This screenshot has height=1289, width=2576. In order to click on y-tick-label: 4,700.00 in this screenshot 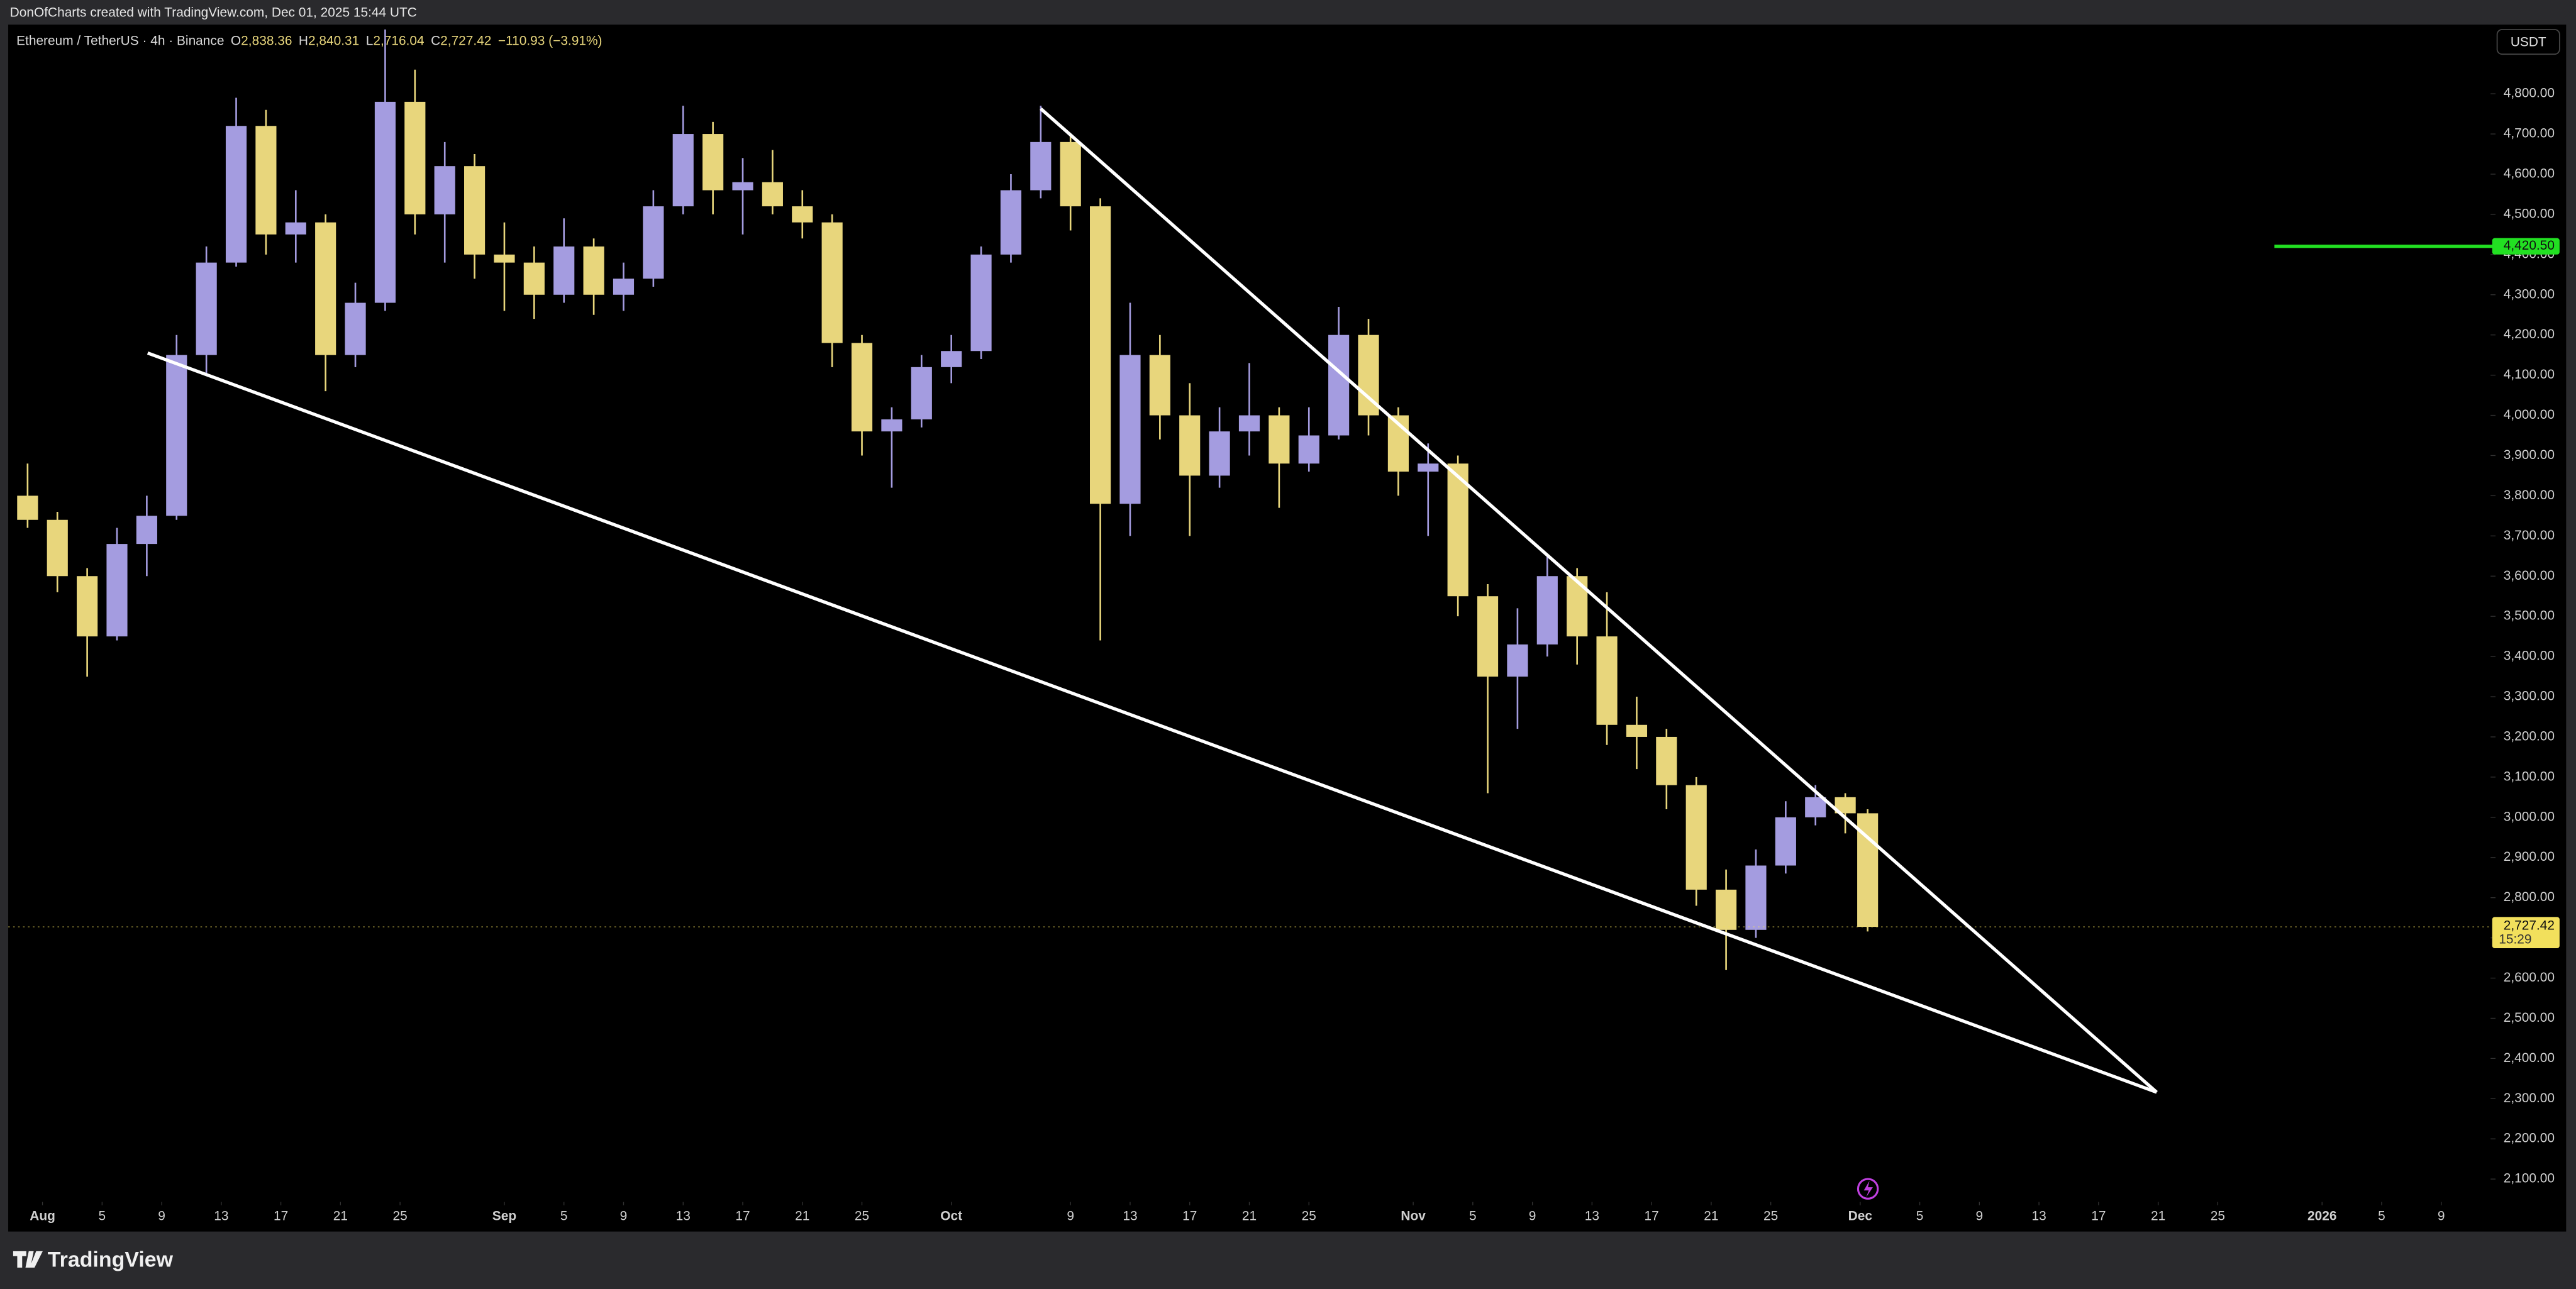, I will do `click(2529, 133)`.